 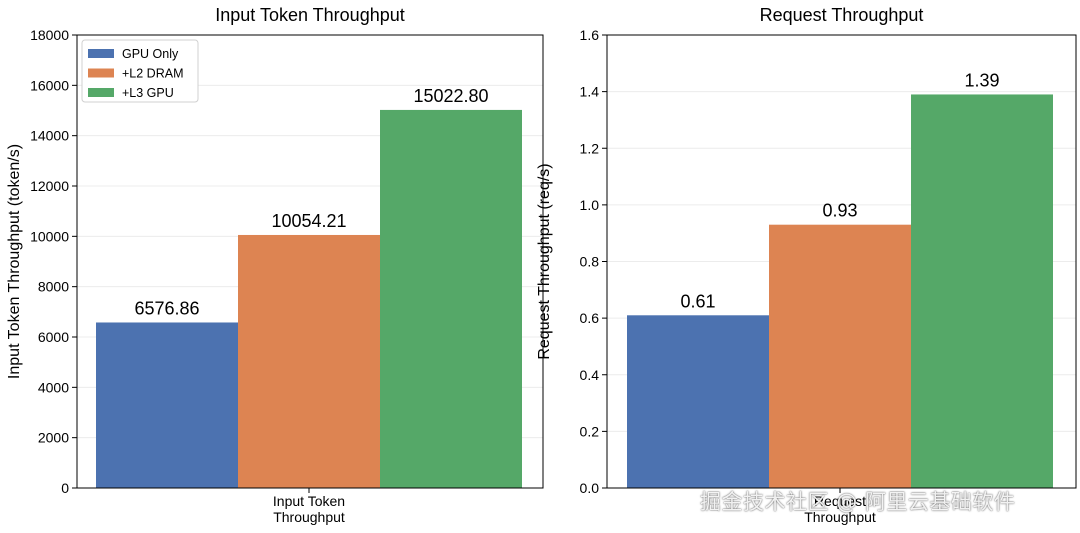 What do you see at coordinates (590, 318) in the screenshot?
I see `y-tick-label: 0.6` at bounding box center [590, 318].